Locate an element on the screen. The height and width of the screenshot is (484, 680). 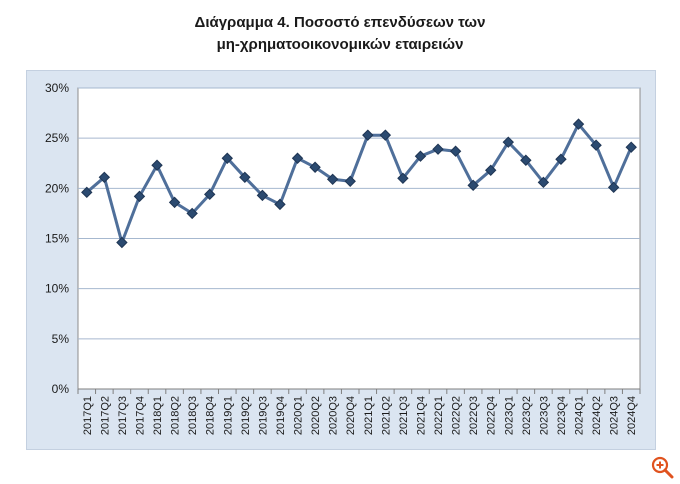
x-tick-label: 2022Q1 is located at coordinates (439, 415).